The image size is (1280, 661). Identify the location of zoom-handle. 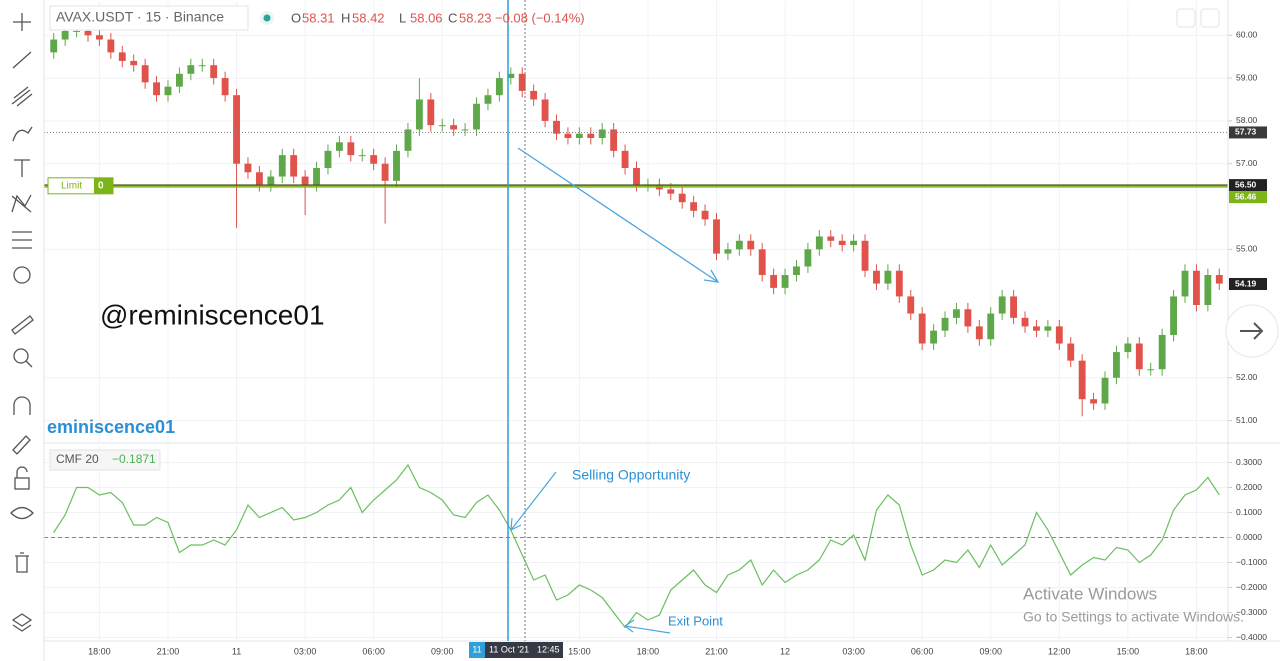
(29, 364).